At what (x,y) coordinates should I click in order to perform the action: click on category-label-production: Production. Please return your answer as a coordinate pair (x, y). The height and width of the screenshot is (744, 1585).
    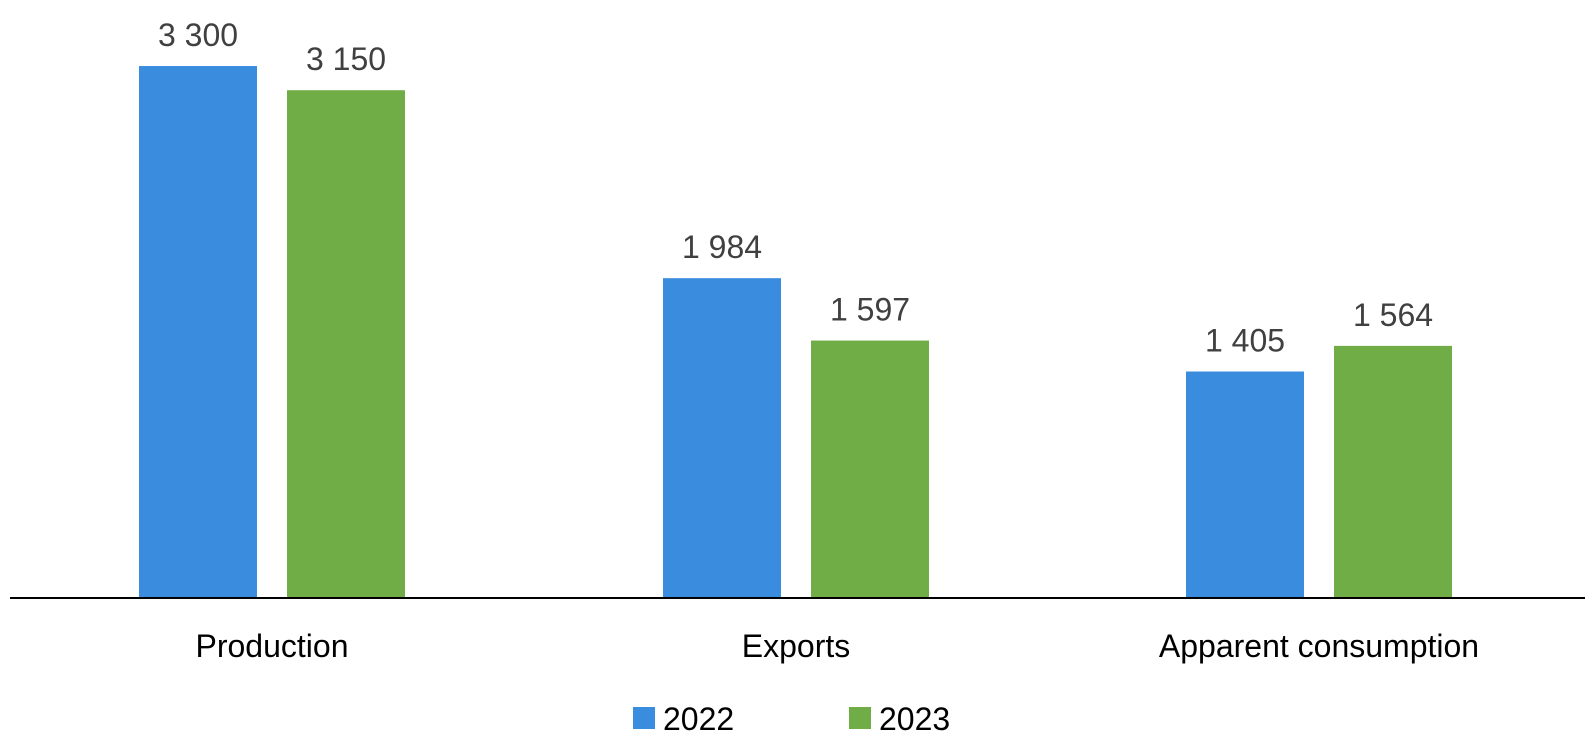
    Looking at the image, I should click on (272, 646).